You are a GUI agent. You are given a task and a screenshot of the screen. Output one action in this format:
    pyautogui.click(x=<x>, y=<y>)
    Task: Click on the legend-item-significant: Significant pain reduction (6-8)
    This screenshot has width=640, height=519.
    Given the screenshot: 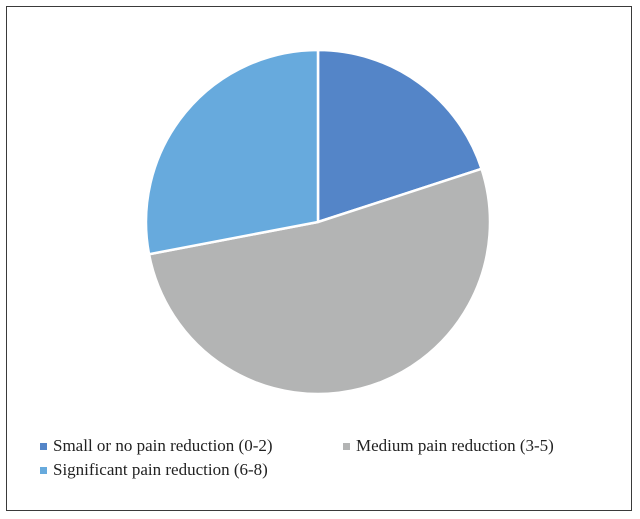 What is the action you would take?
    pyautogui.click(x=154, y=470)
    